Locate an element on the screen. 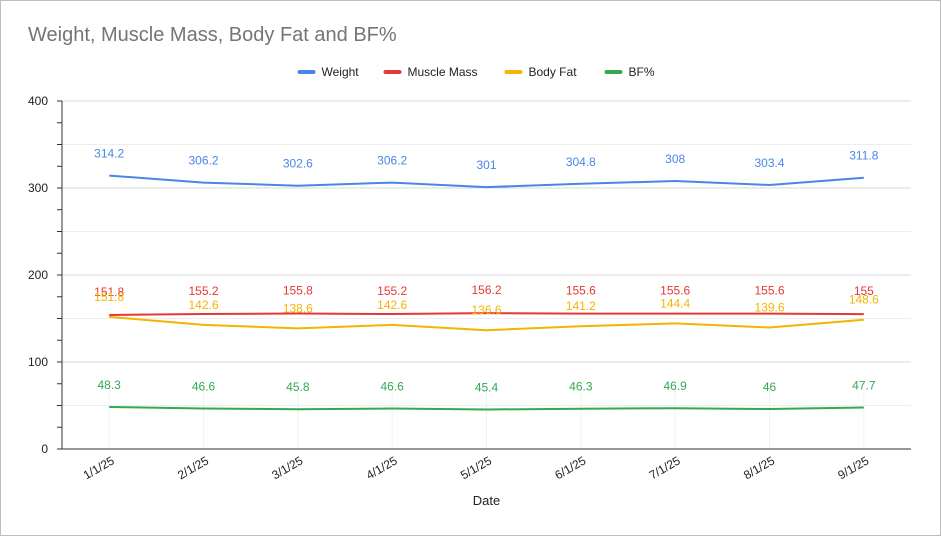  y-tick-label: 100 is located at coordinates (38, 362).